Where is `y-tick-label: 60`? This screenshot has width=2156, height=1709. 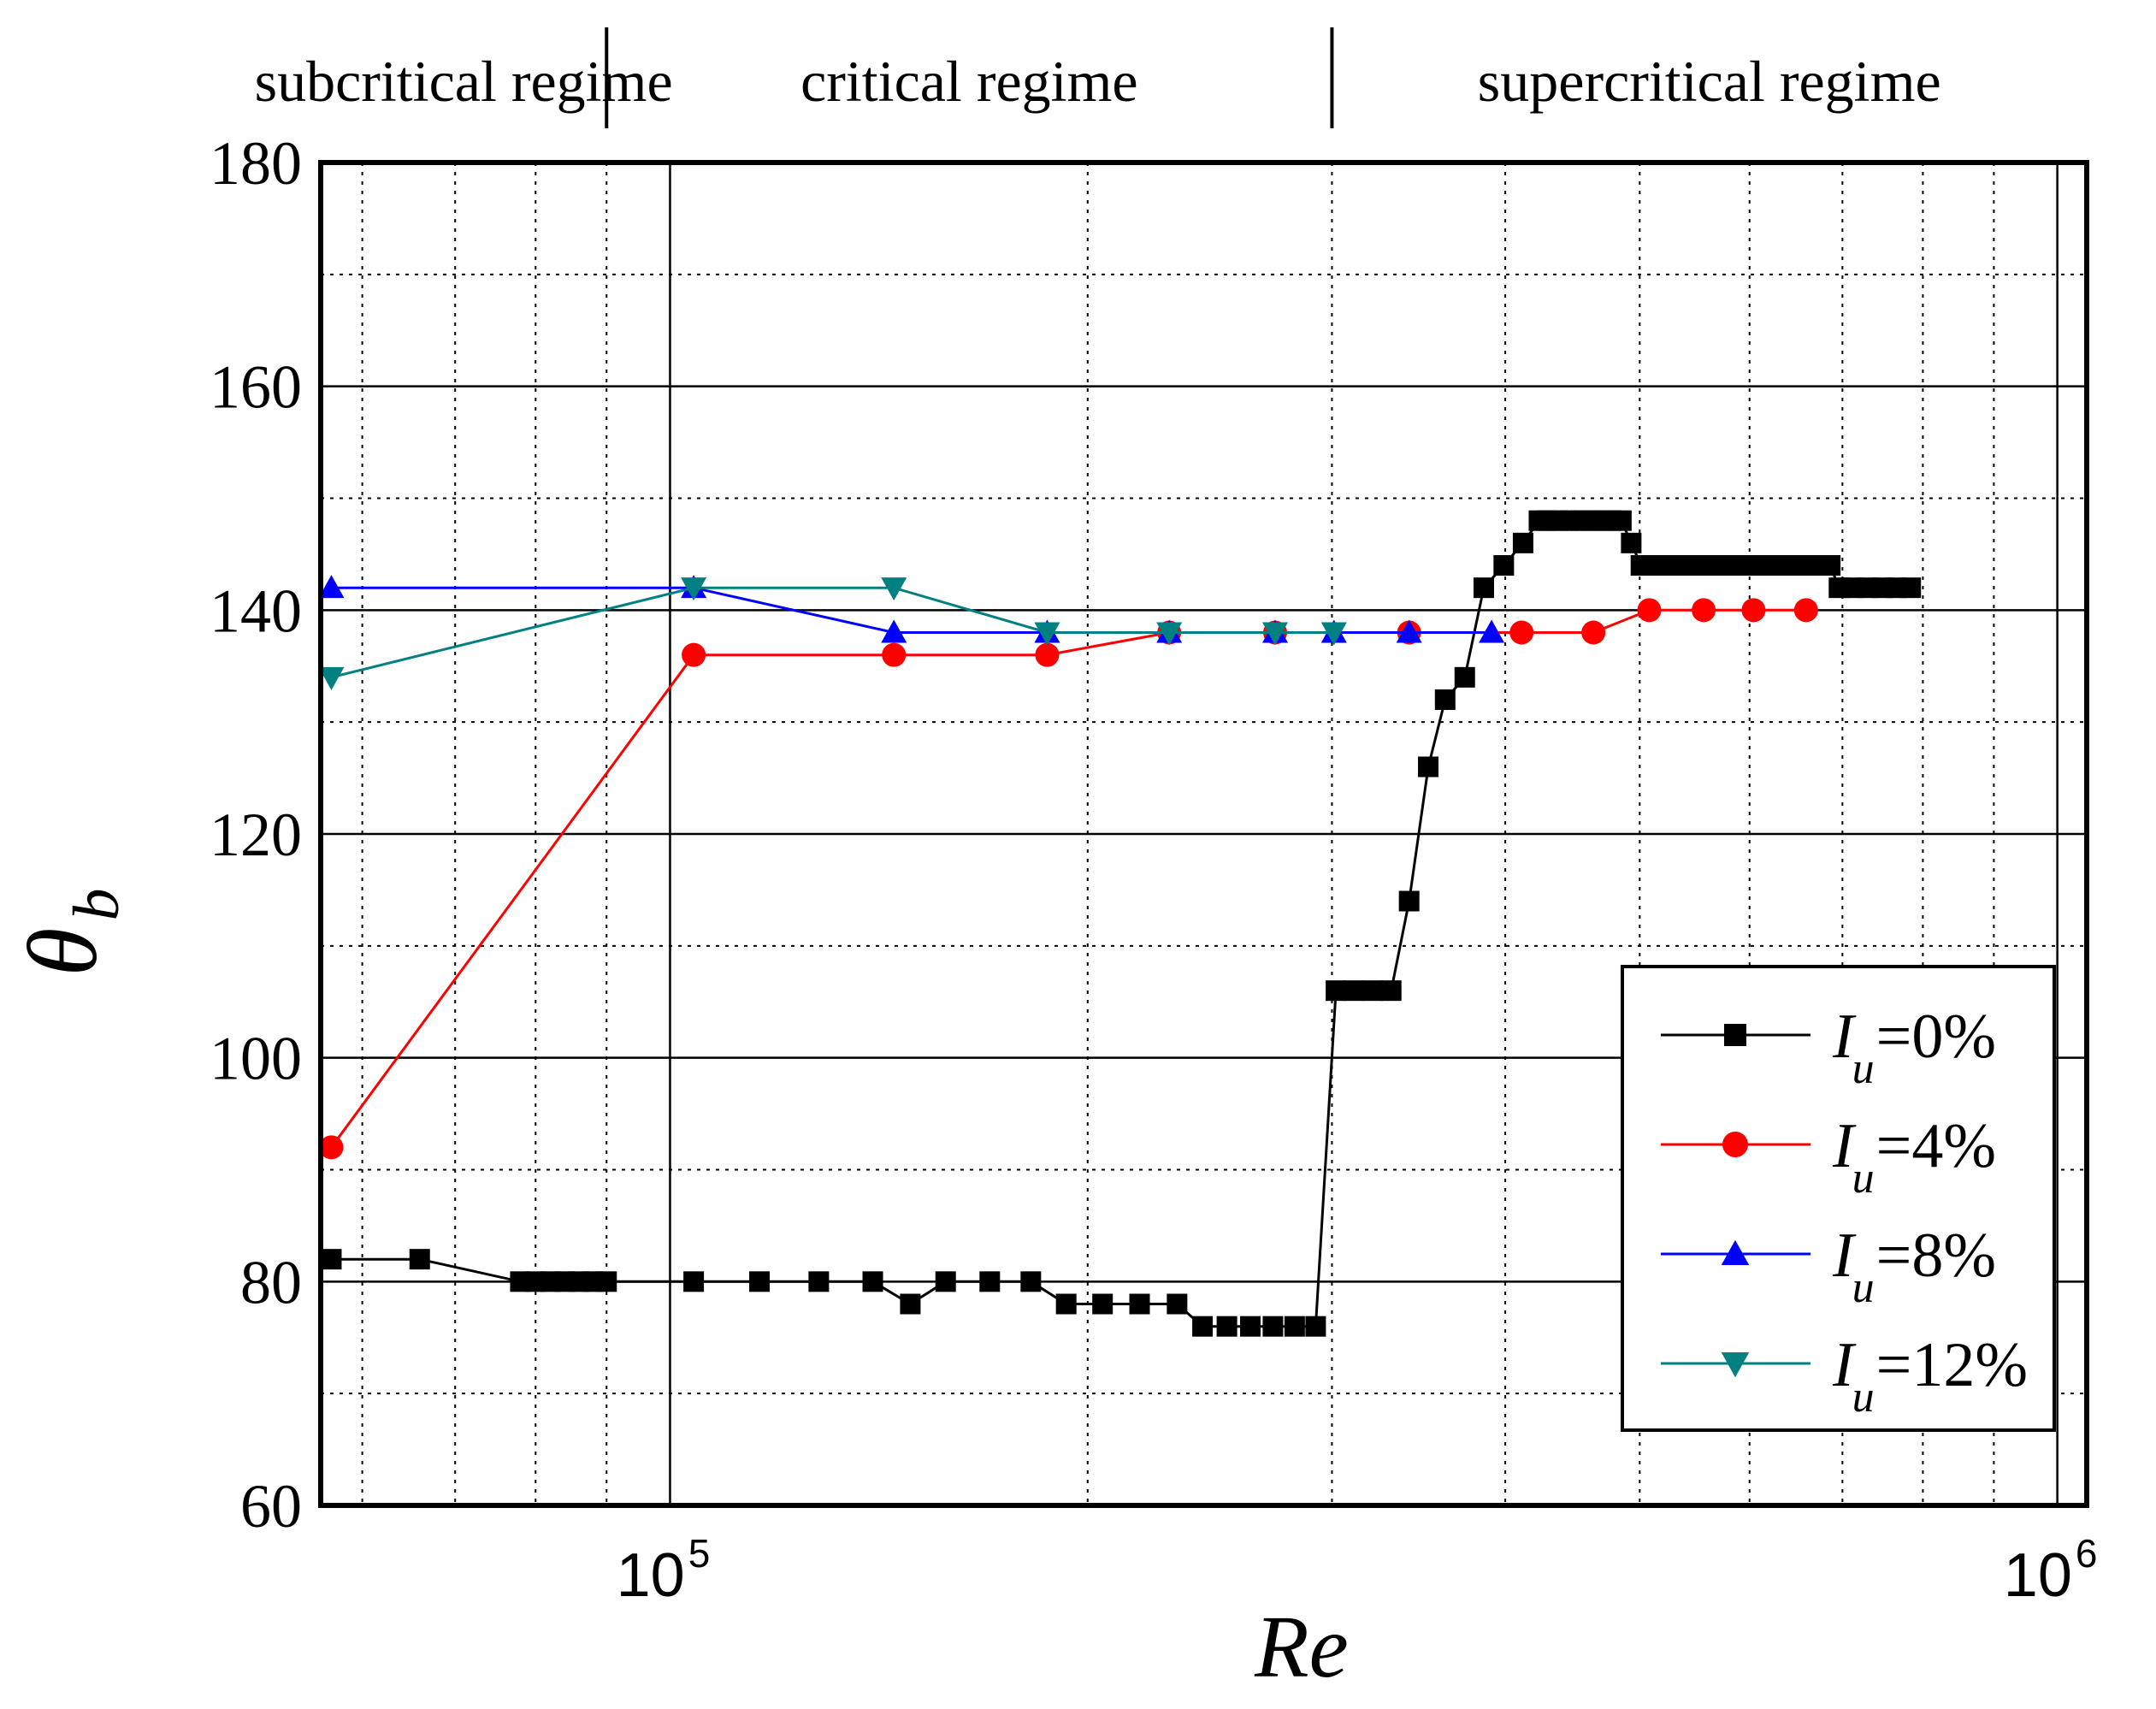 y-tick-label: 60 is located at coordinates (271, 1506).